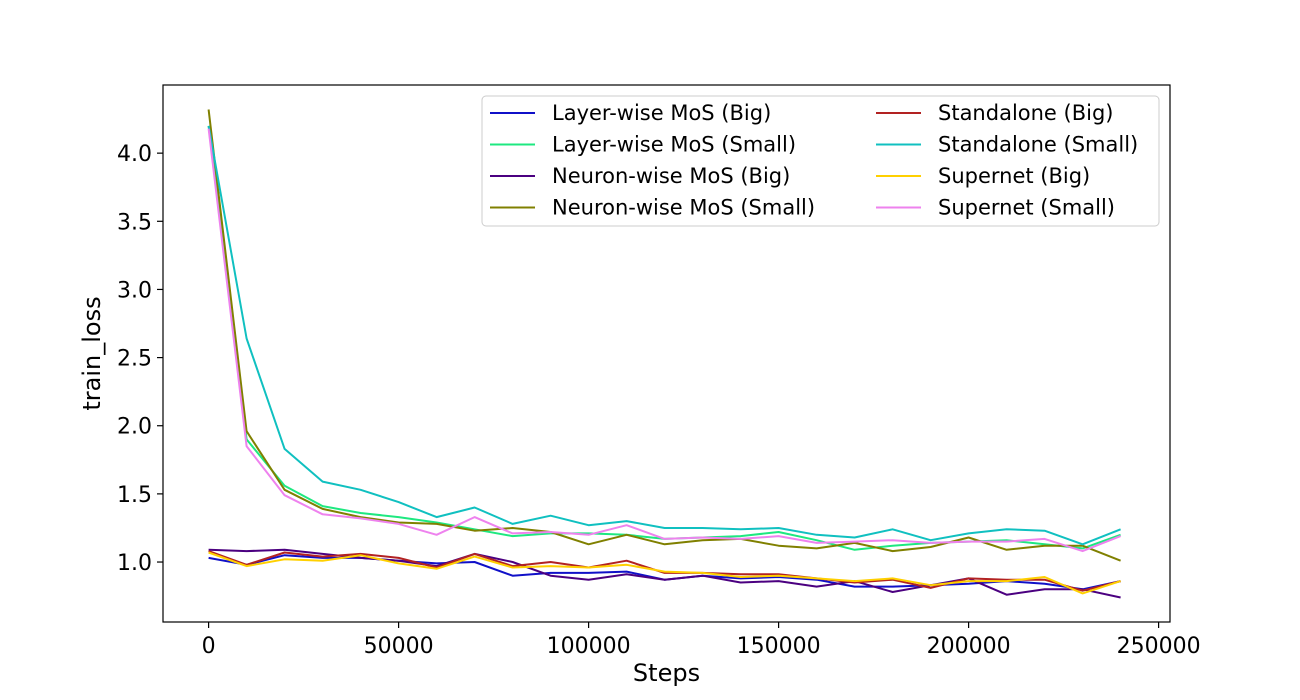 This screenshot has height=700, width=1300. What do you see at coordinates (134, 563) in the screenshot?
I see `y-tick-label: 1.0` at bounding box center [134, 563].